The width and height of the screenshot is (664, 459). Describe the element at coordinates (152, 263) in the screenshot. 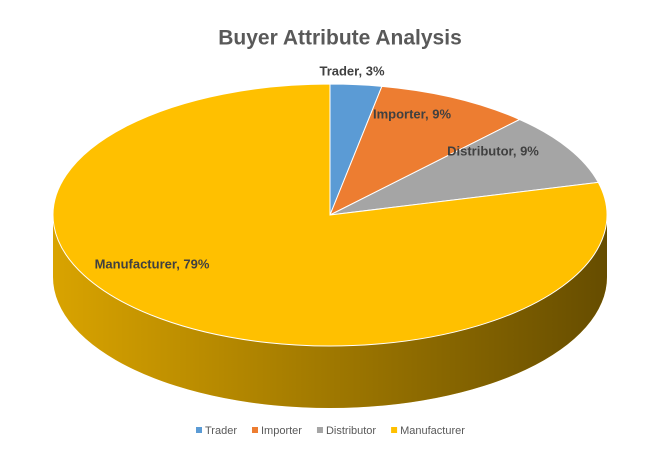

I see `data-label: Manufacturer, 79%` at that location.